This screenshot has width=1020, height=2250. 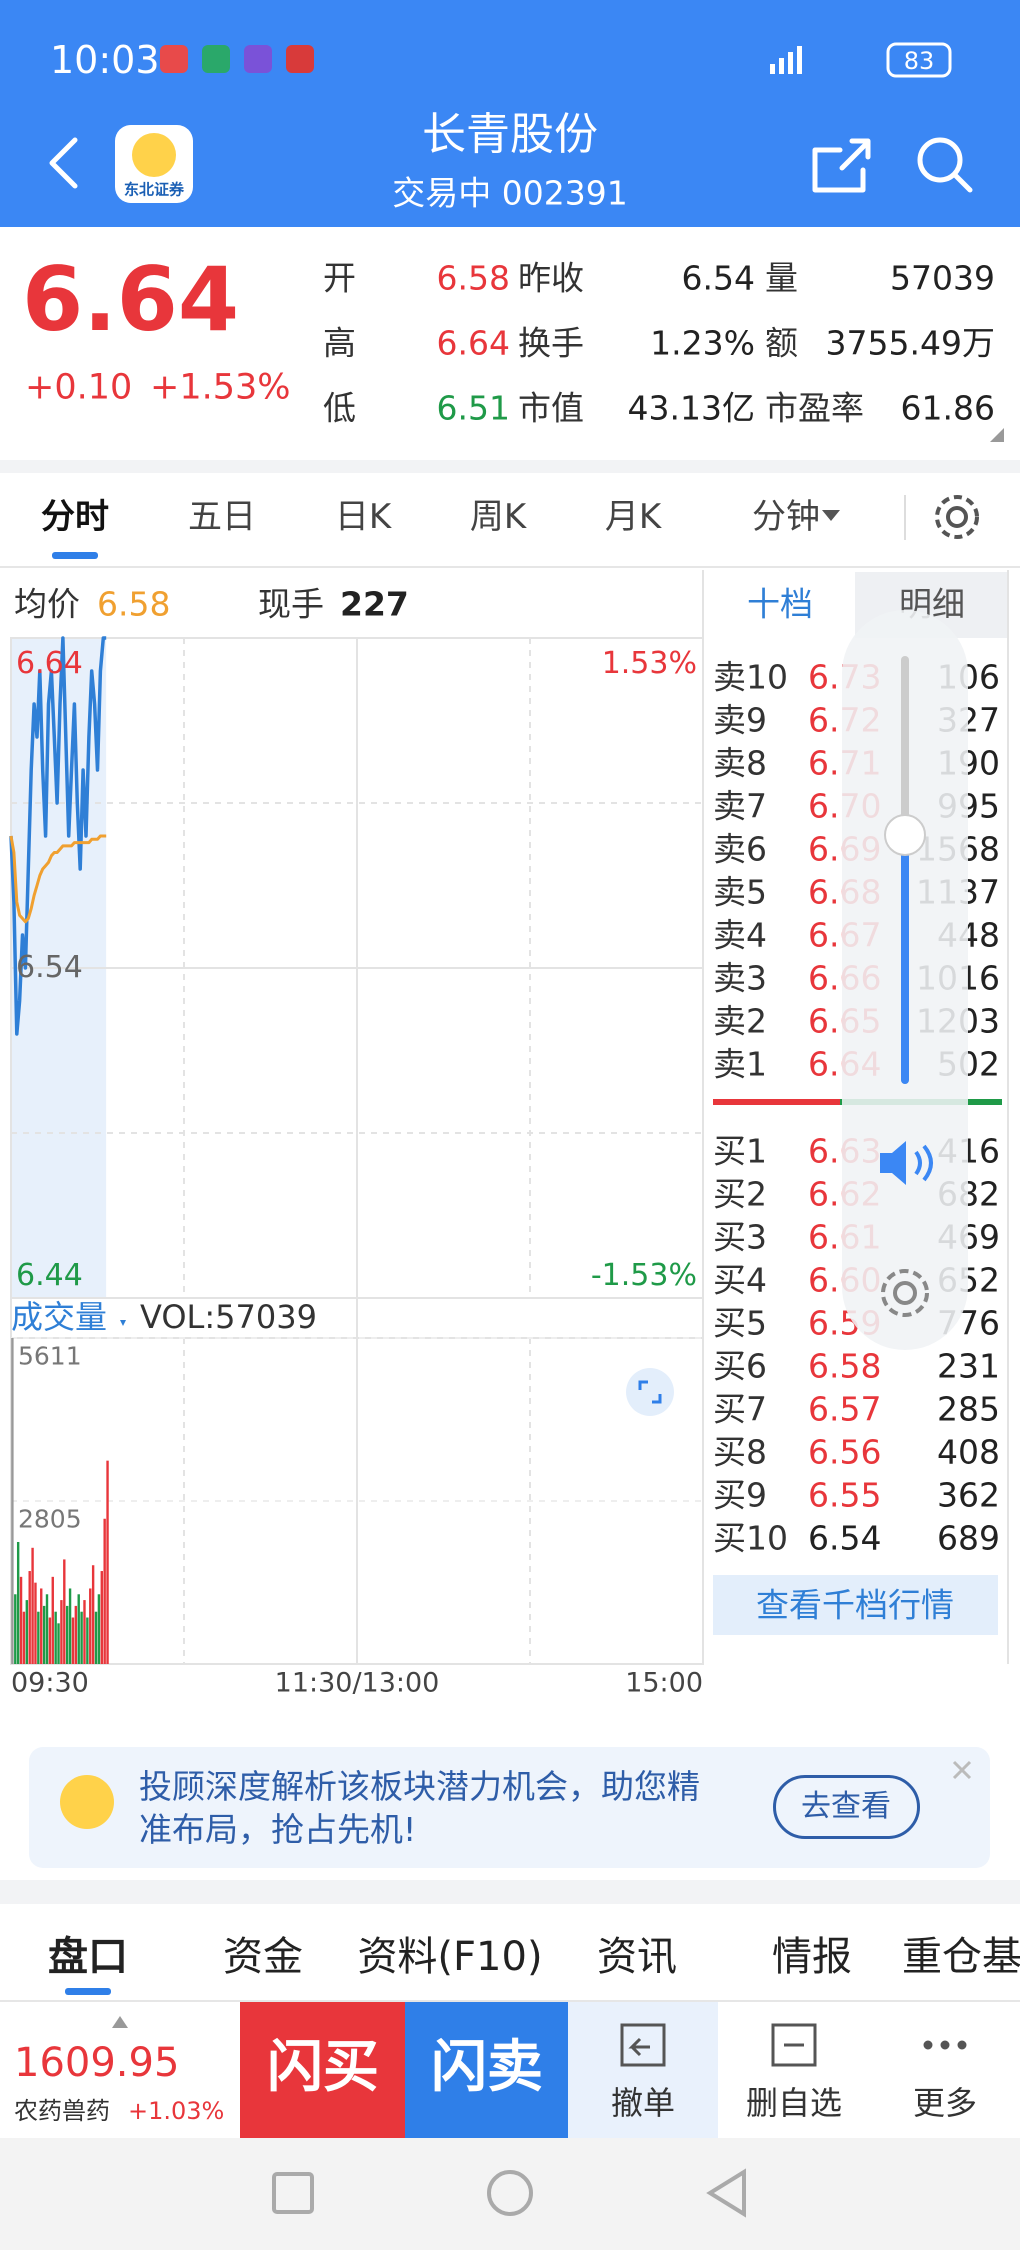 What do you see at coordinates (59, 1317) in the screenshot?
I see `volume-title: 成交量` at bounding box center [59, 1317].